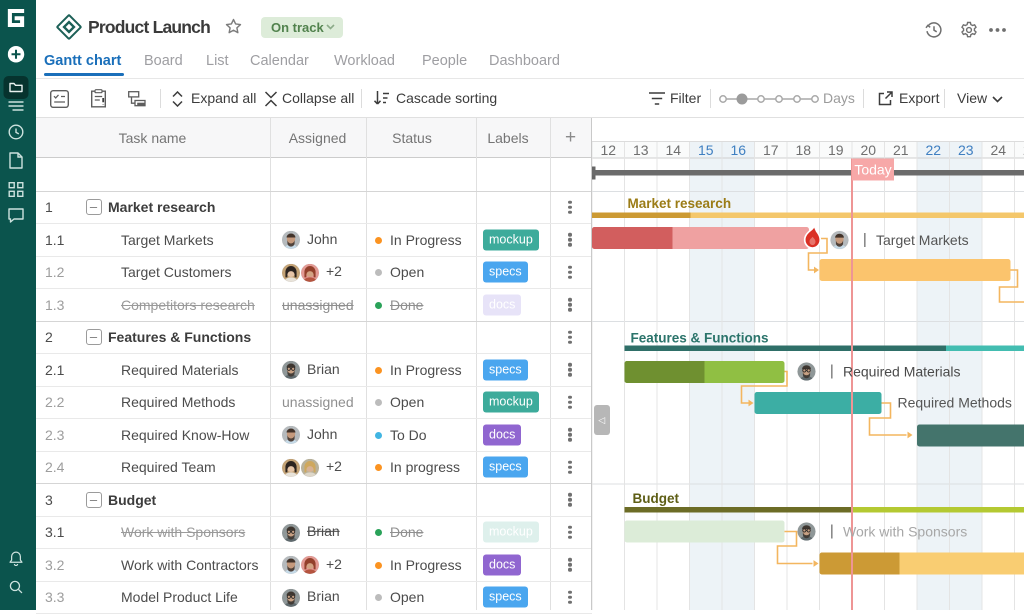 This screenshot has width=1024, height=614. I want to click on svg-text: Today, so click(872, 170).